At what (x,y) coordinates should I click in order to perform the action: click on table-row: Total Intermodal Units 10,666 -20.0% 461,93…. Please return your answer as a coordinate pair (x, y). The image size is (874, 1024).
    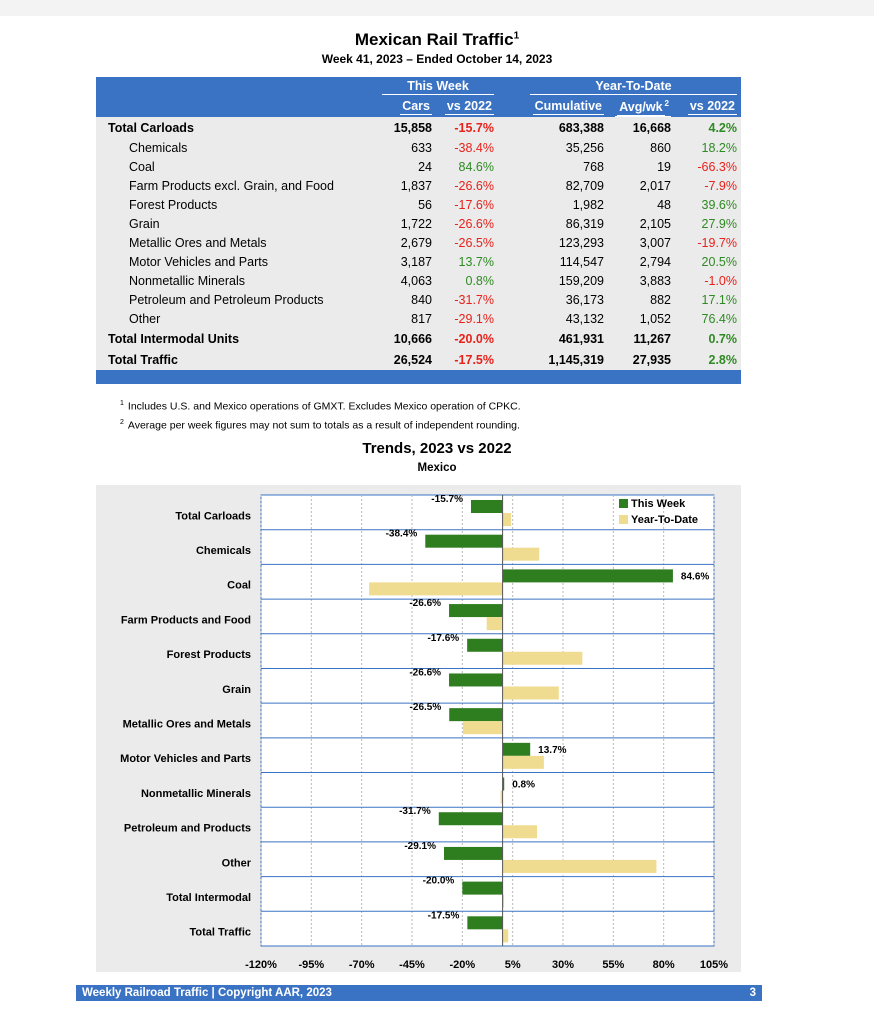
    Looking at the image, I should click on (418, 339).